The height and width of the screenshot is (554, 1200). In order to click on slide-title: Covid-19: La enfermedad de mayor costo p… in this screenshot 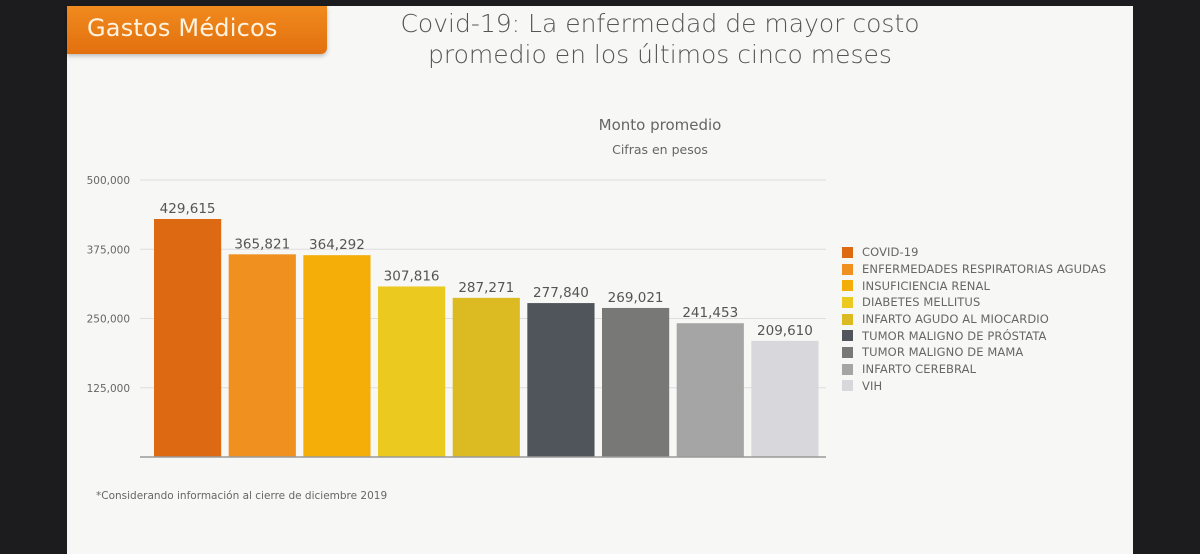, I will do `click(660, 39)`.